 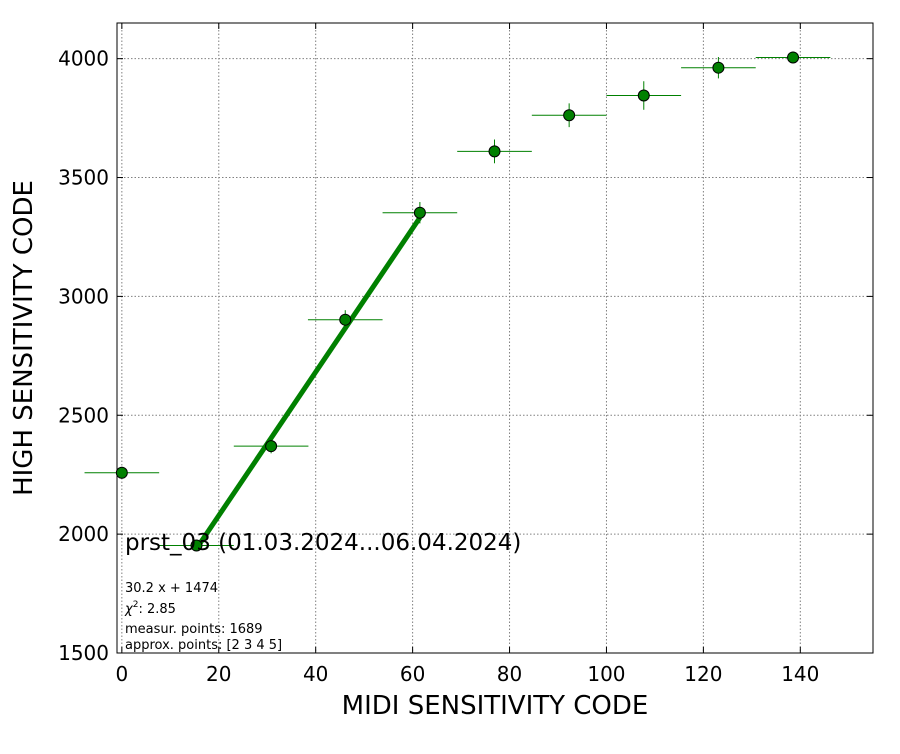 What do you see at coordinates (800, 674) in the screenshot?
I see `x-tick-label: 140` at bounding box center [800, 674].